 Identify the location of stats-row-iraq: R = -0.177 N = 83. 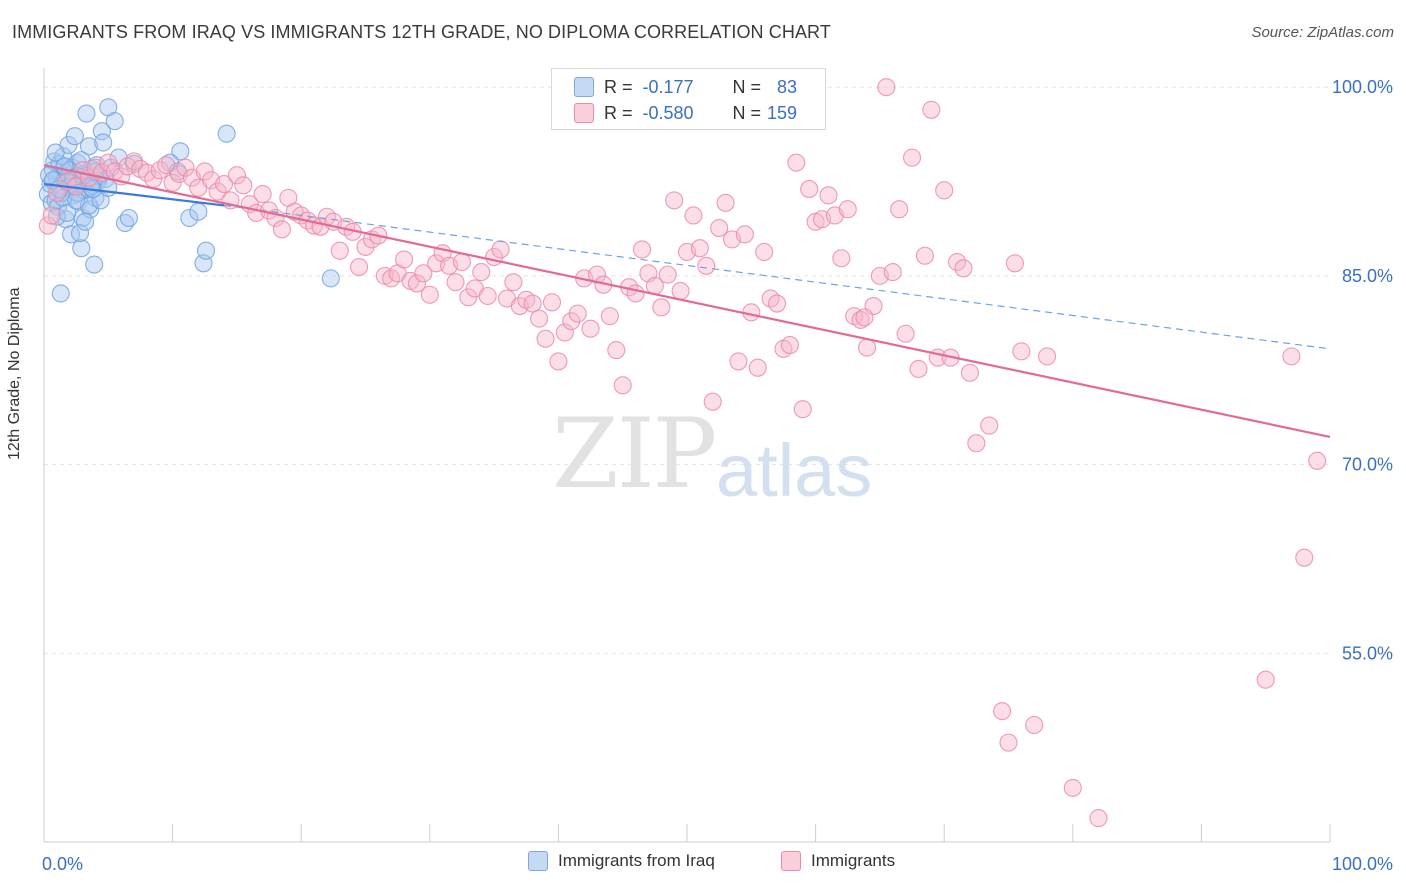
(685, 87).